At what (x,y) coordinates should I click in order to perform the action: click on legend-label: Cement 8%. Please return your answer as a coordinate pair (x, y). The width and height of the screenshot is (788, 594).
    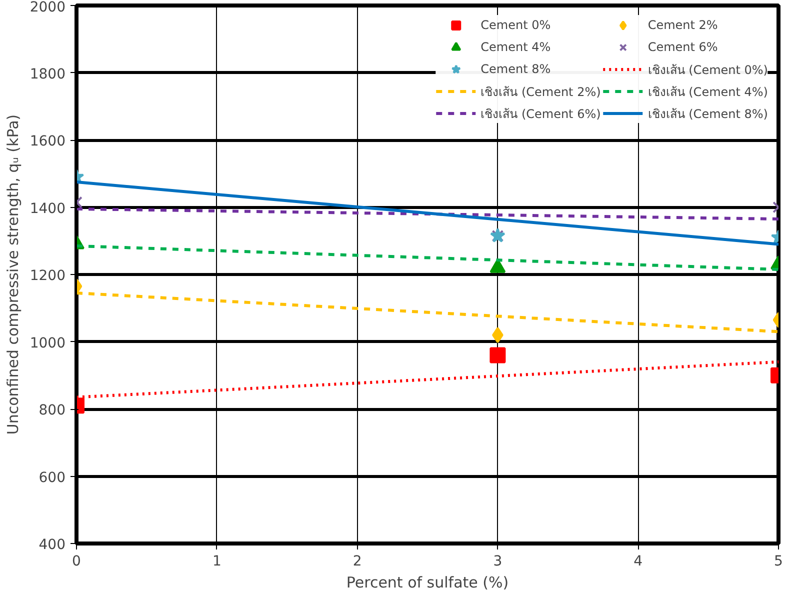
    Looking at the image, I should click on (515, 69).